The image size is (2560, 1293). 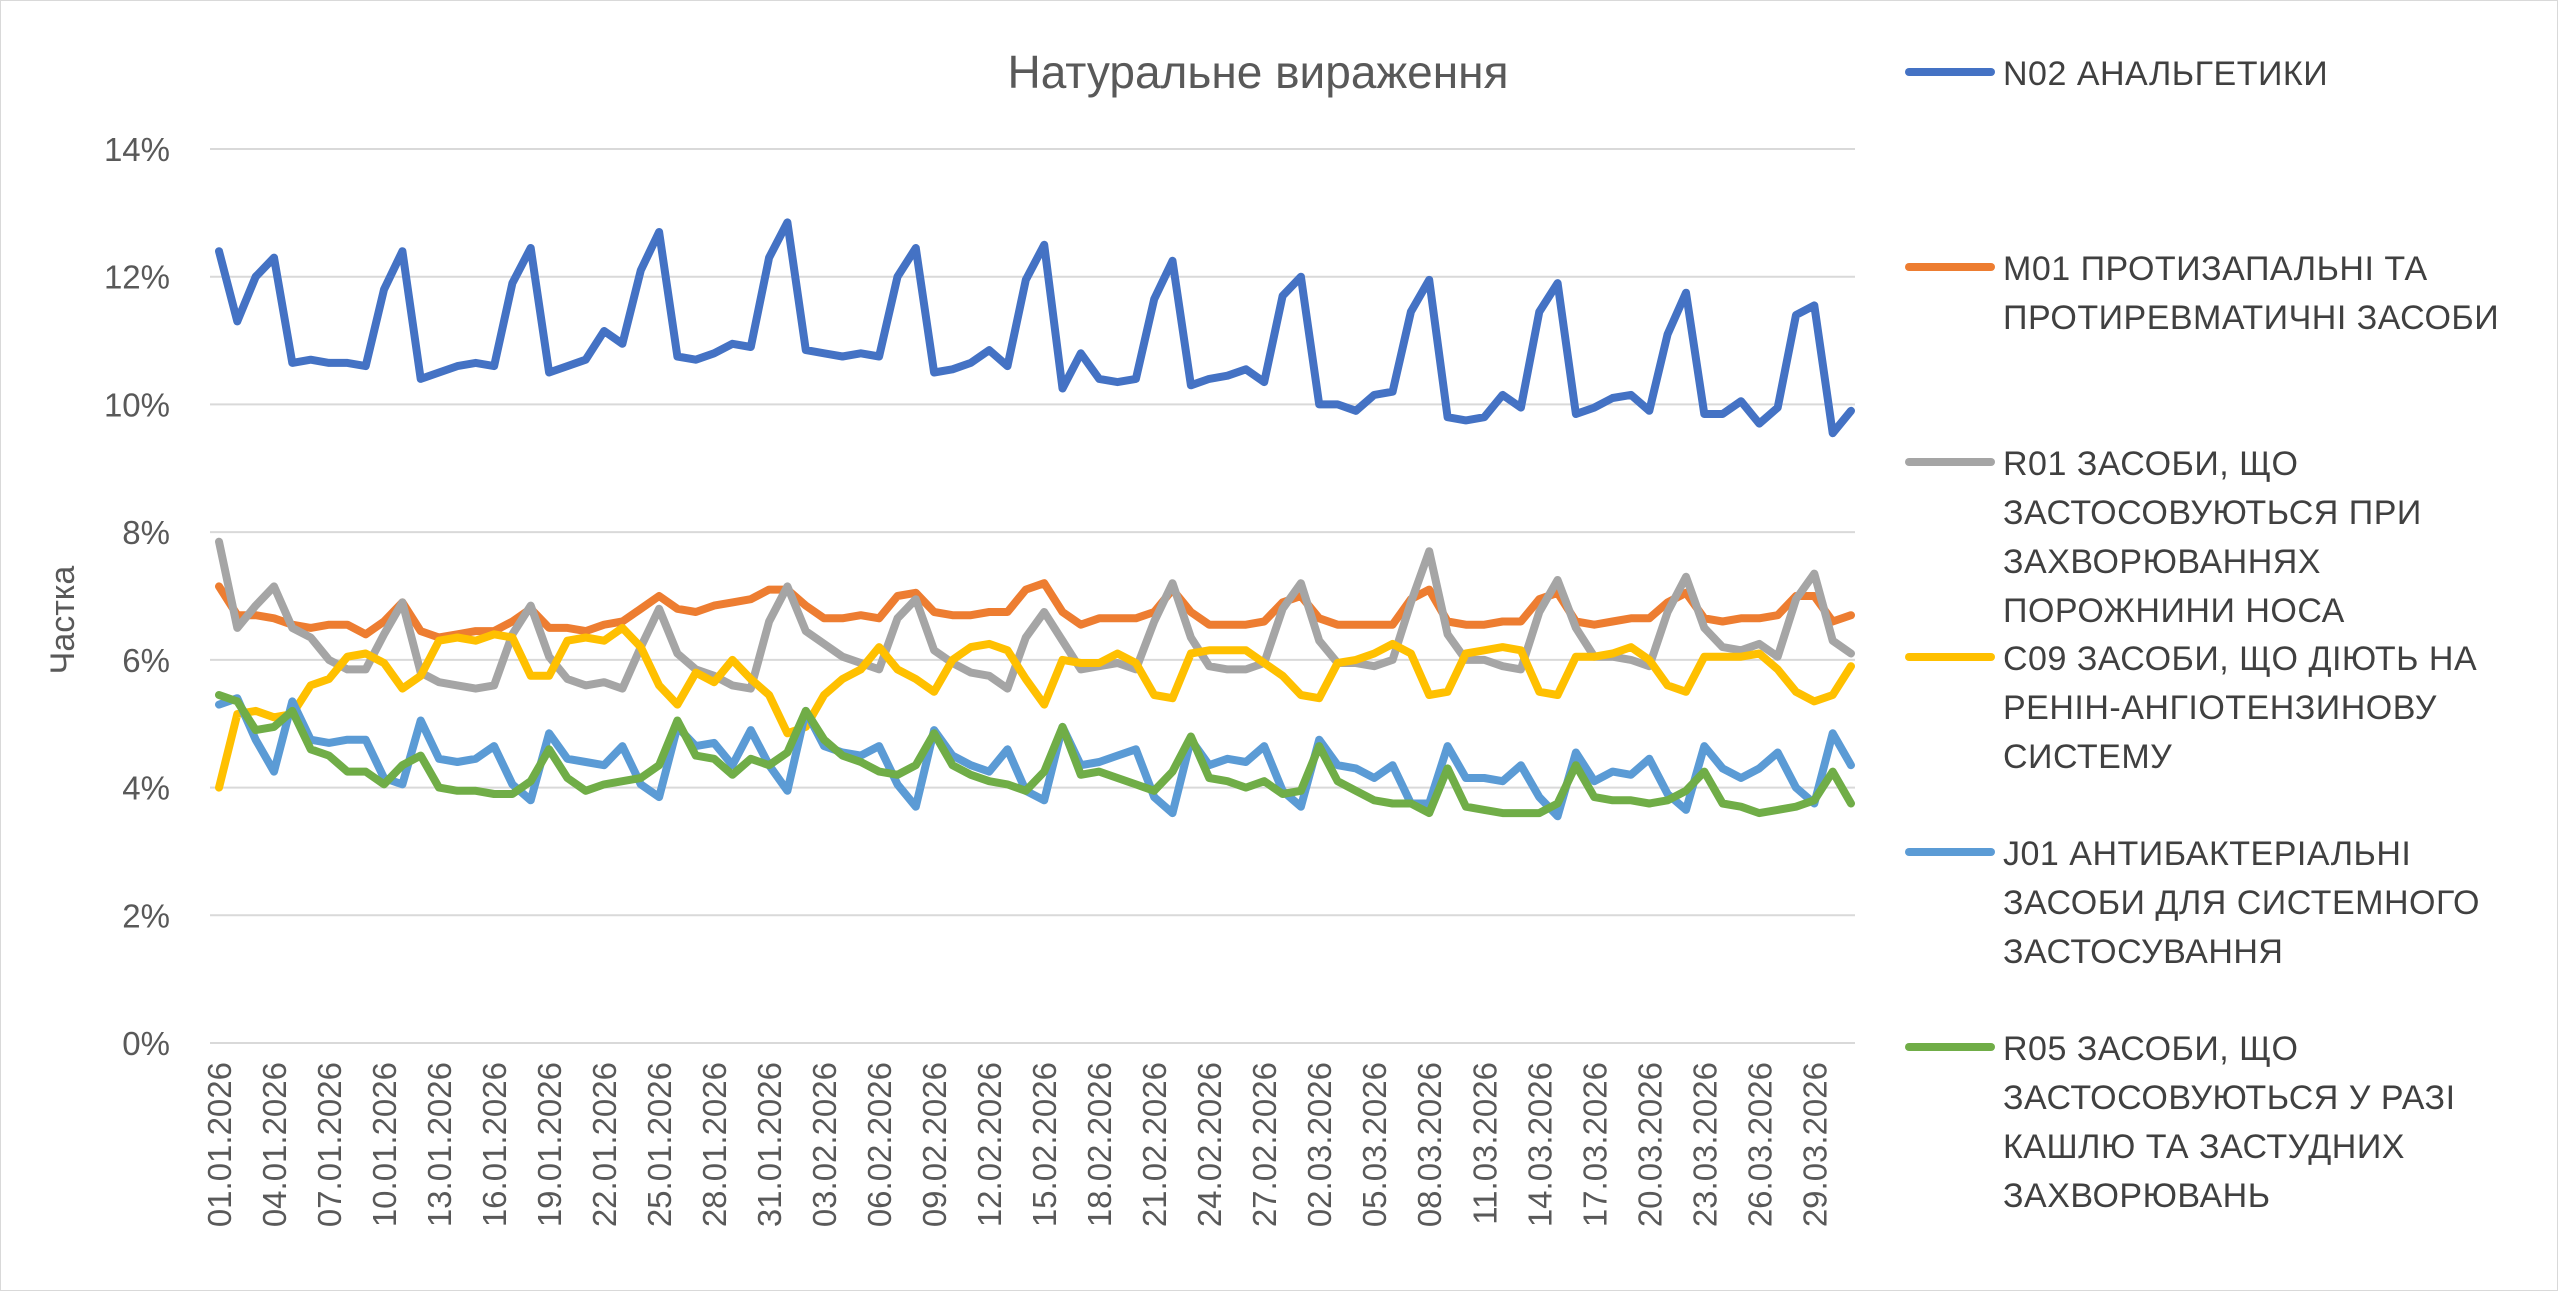 I want to click on x-tick-label: 20.03.2026, so click(x=1649, y=1144).